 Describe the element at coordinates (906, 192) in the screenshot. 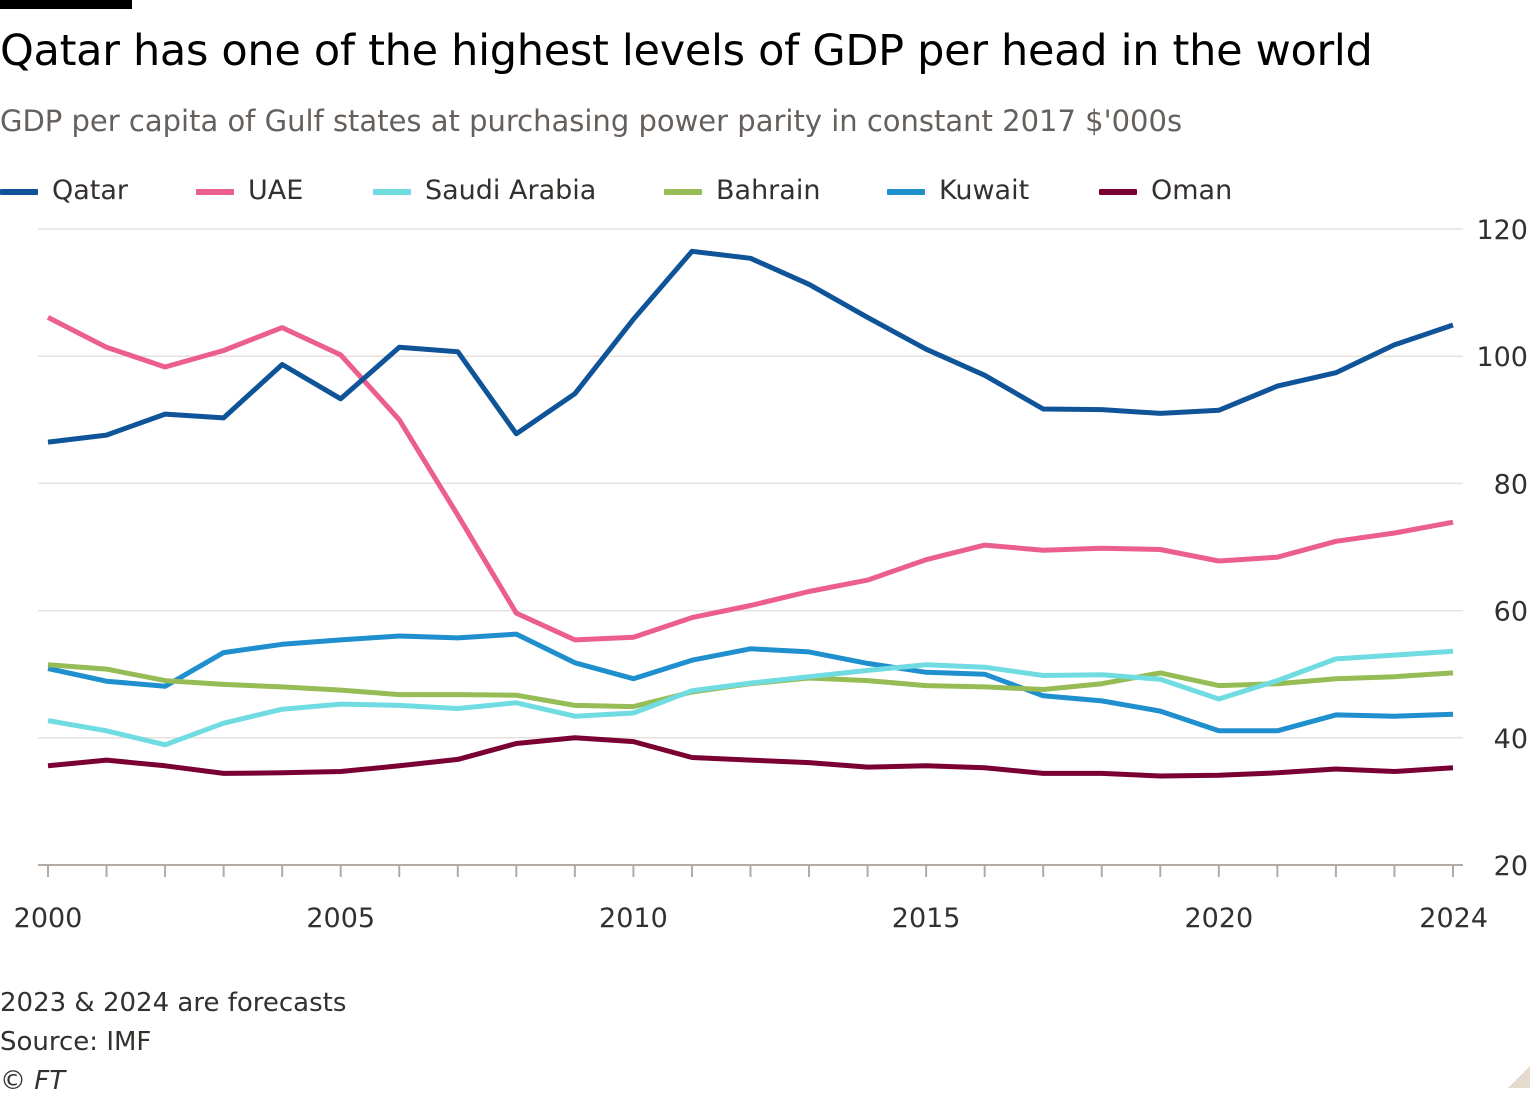

I see `legend-swatch-kuwait` at that location.